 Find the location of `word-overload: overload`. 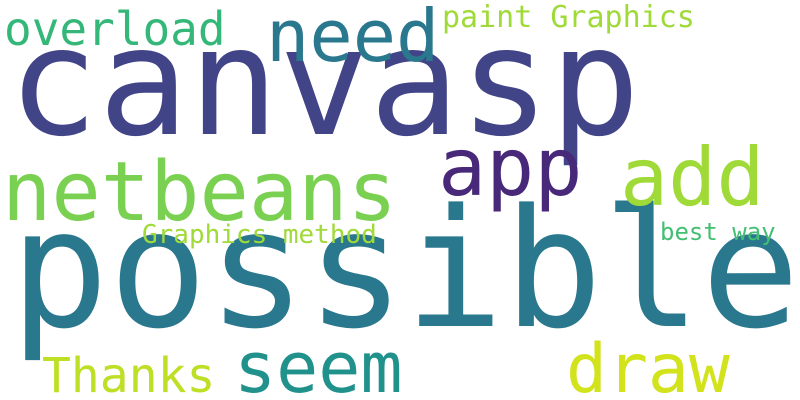

word-overload: overload is located at coordinates (115, 29).